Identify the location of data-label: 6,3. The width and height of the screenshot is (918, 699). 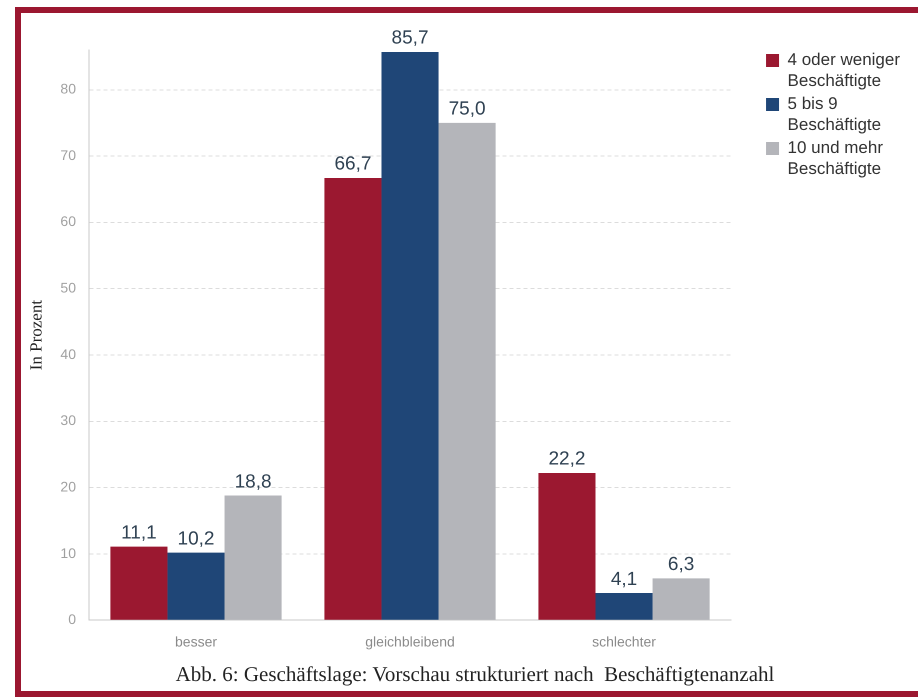
(681, 565).